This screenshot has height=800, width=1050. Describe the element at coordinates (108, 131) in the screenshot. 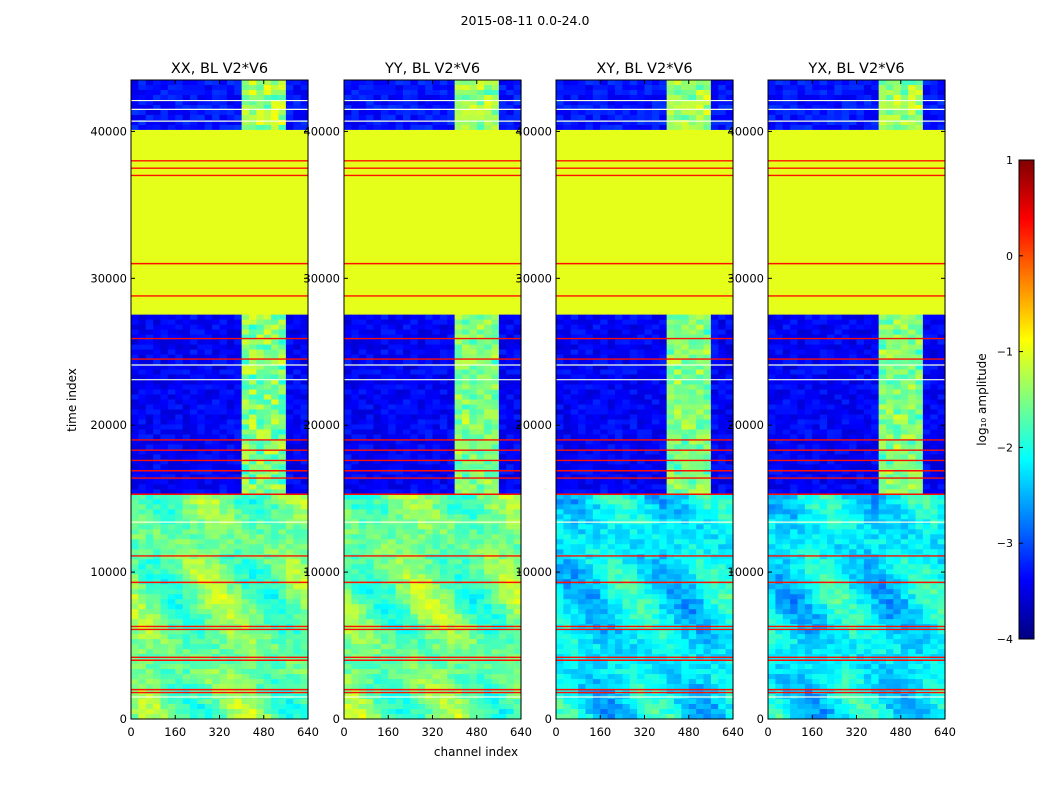

I see `y-tick-label: 40000` at that location.